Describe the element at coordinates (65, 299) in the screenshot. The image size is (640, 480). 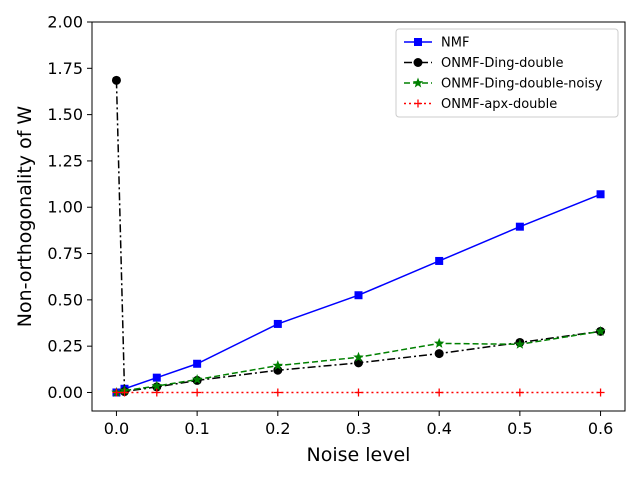
I see `y-tick-label: 0.50` at that location.